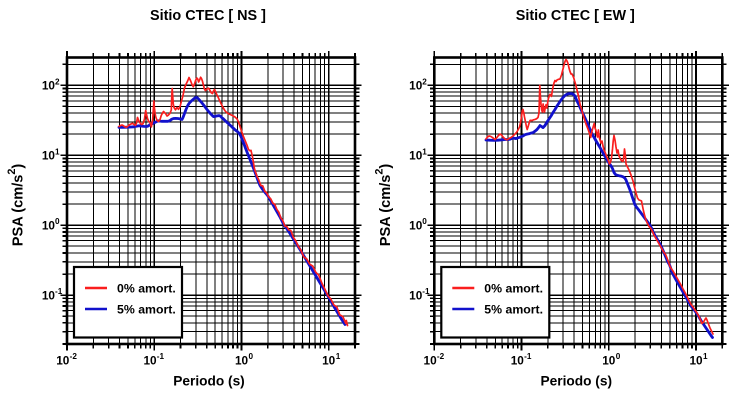  What do you see at coordinates (575, 16) in the screenshot?
I see `svg-text: Sitio CTEC [ EW ]` at bounding box center [575, 16].